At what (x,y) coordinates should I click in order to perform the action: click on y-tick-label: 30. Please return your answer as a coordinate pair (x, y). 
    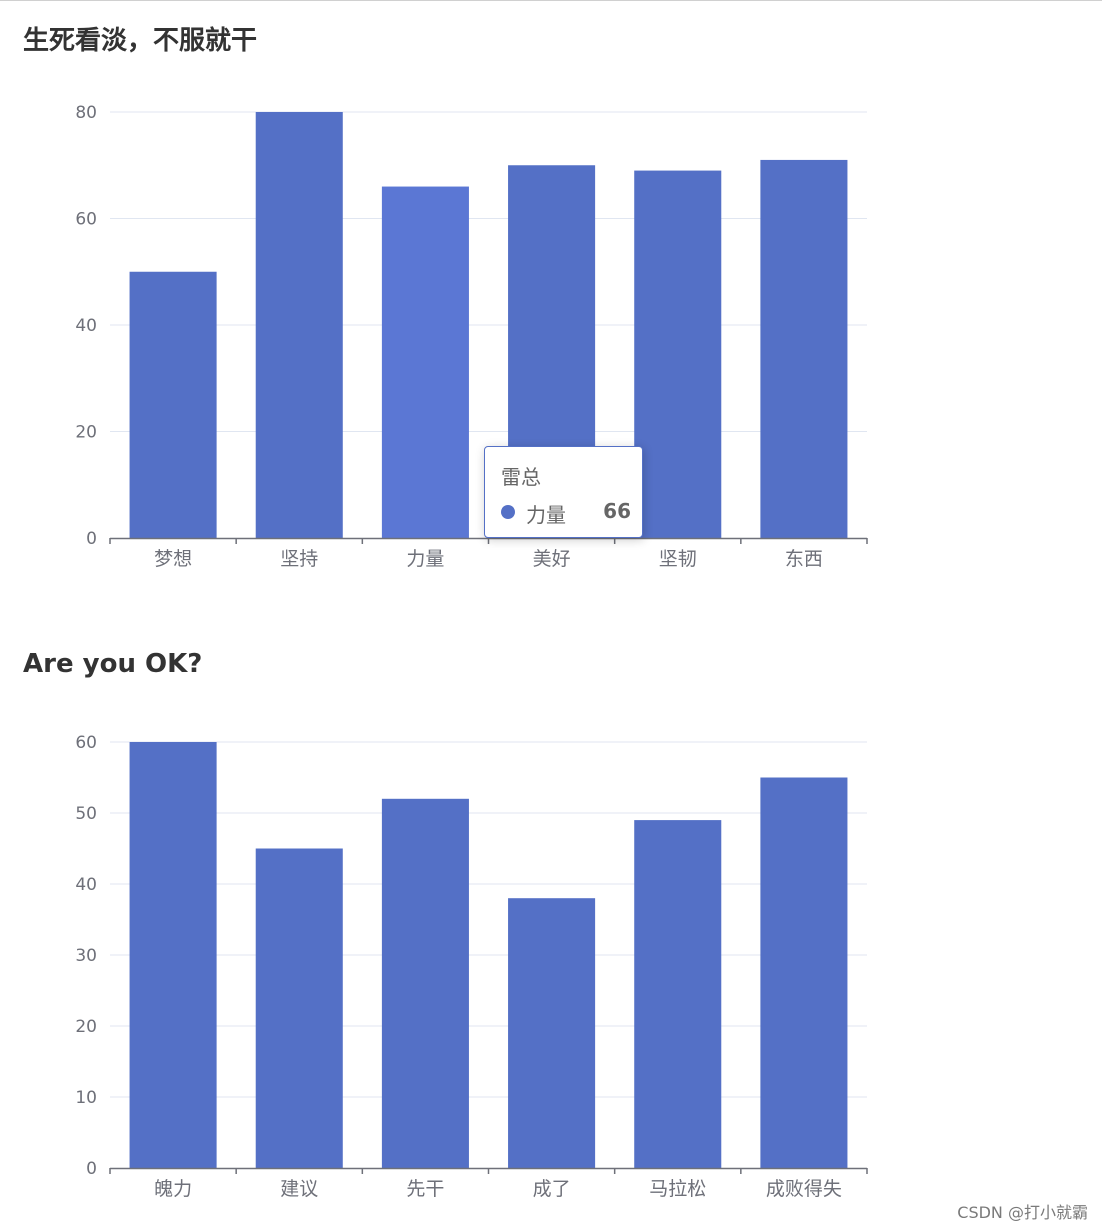
    Looking at the image, I should click on (86, 956).